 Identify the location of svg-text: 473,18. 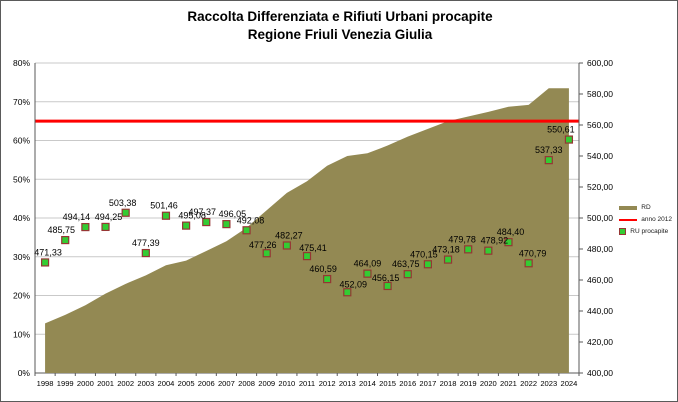
(446, 250).